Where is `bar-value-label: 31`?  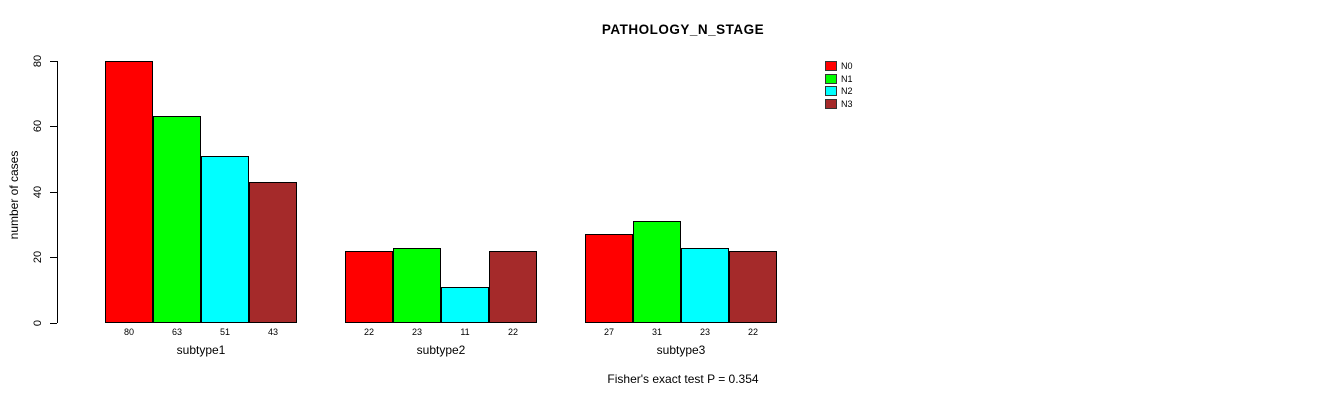
bar-value-label: 31 is located at coordinates (657, 332).